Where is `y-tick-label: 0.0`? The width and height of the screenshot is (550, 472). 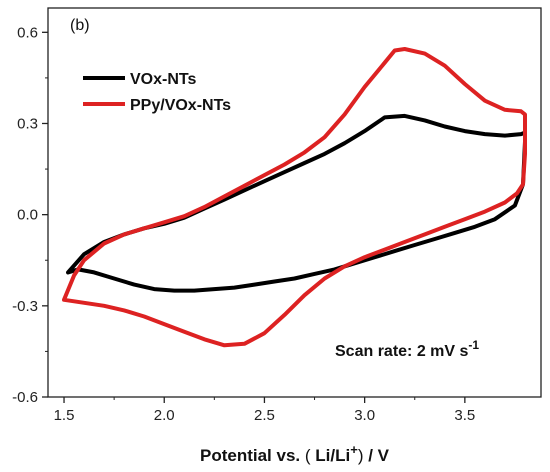
y-tick-label: 0.0 is located at coordinates (27, 215).